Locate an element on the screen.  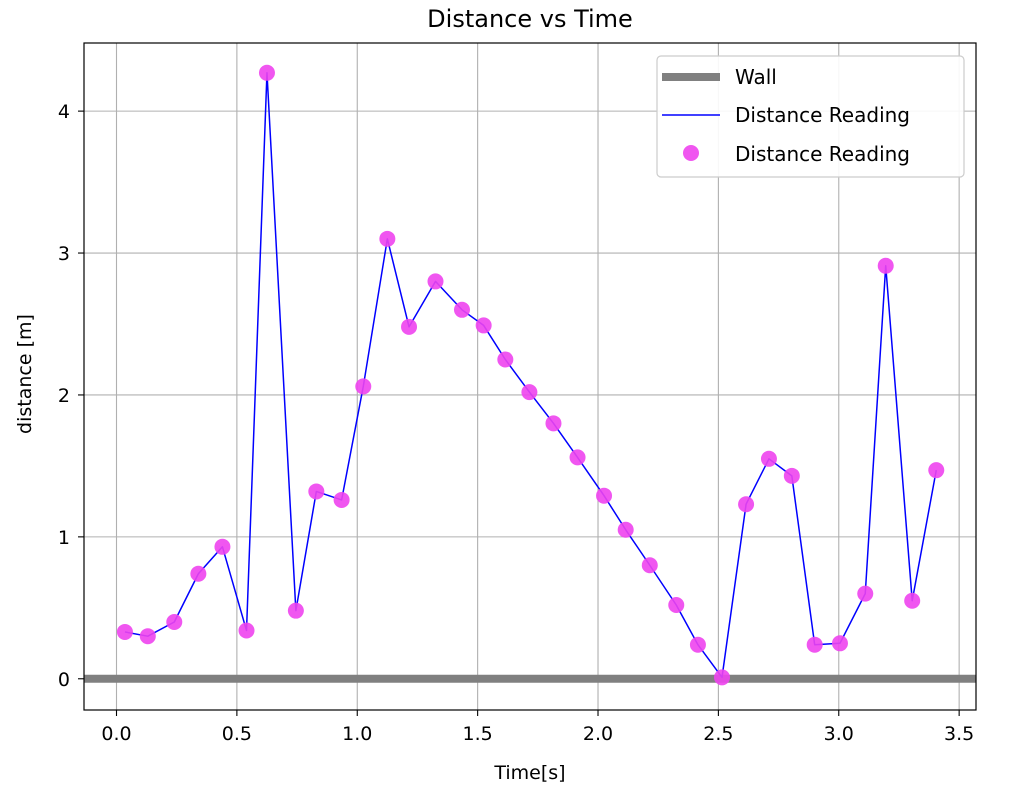
legend-box is located at coordinates (810, 116).